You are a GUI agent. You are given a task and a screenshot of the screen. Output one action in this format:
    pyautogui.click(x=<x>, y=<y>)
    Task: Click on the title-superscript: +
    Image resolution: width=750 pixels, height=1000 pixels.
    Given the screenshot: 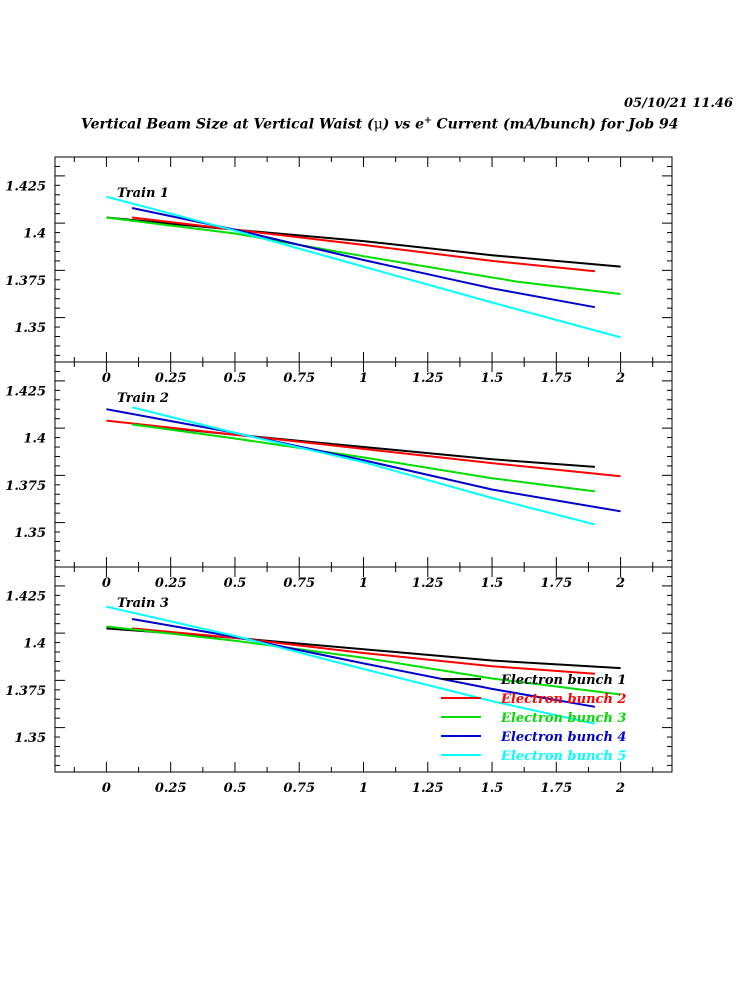 What is the action you would take?
    pyautogui.click(x=428, y=121)
    